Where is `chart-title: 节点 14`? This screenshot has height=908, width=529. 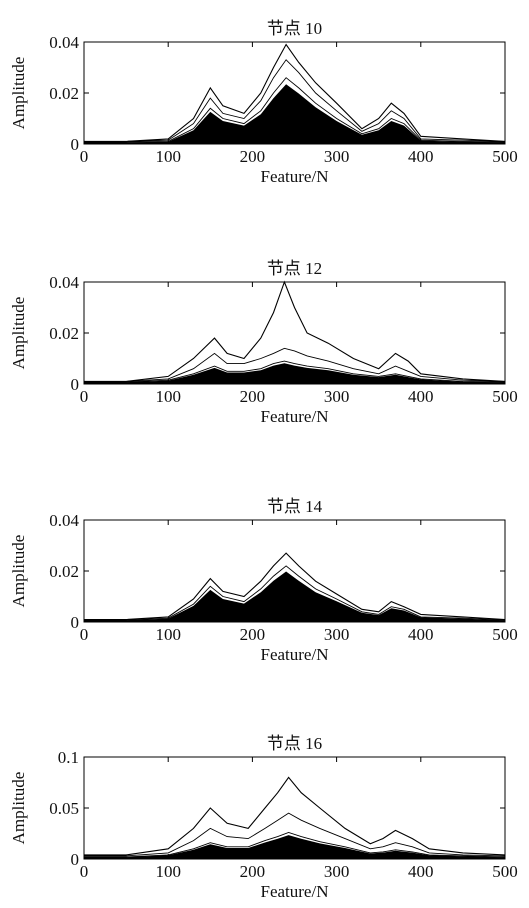 chart-title: 节点 14 is located at coordinates (295, 506).